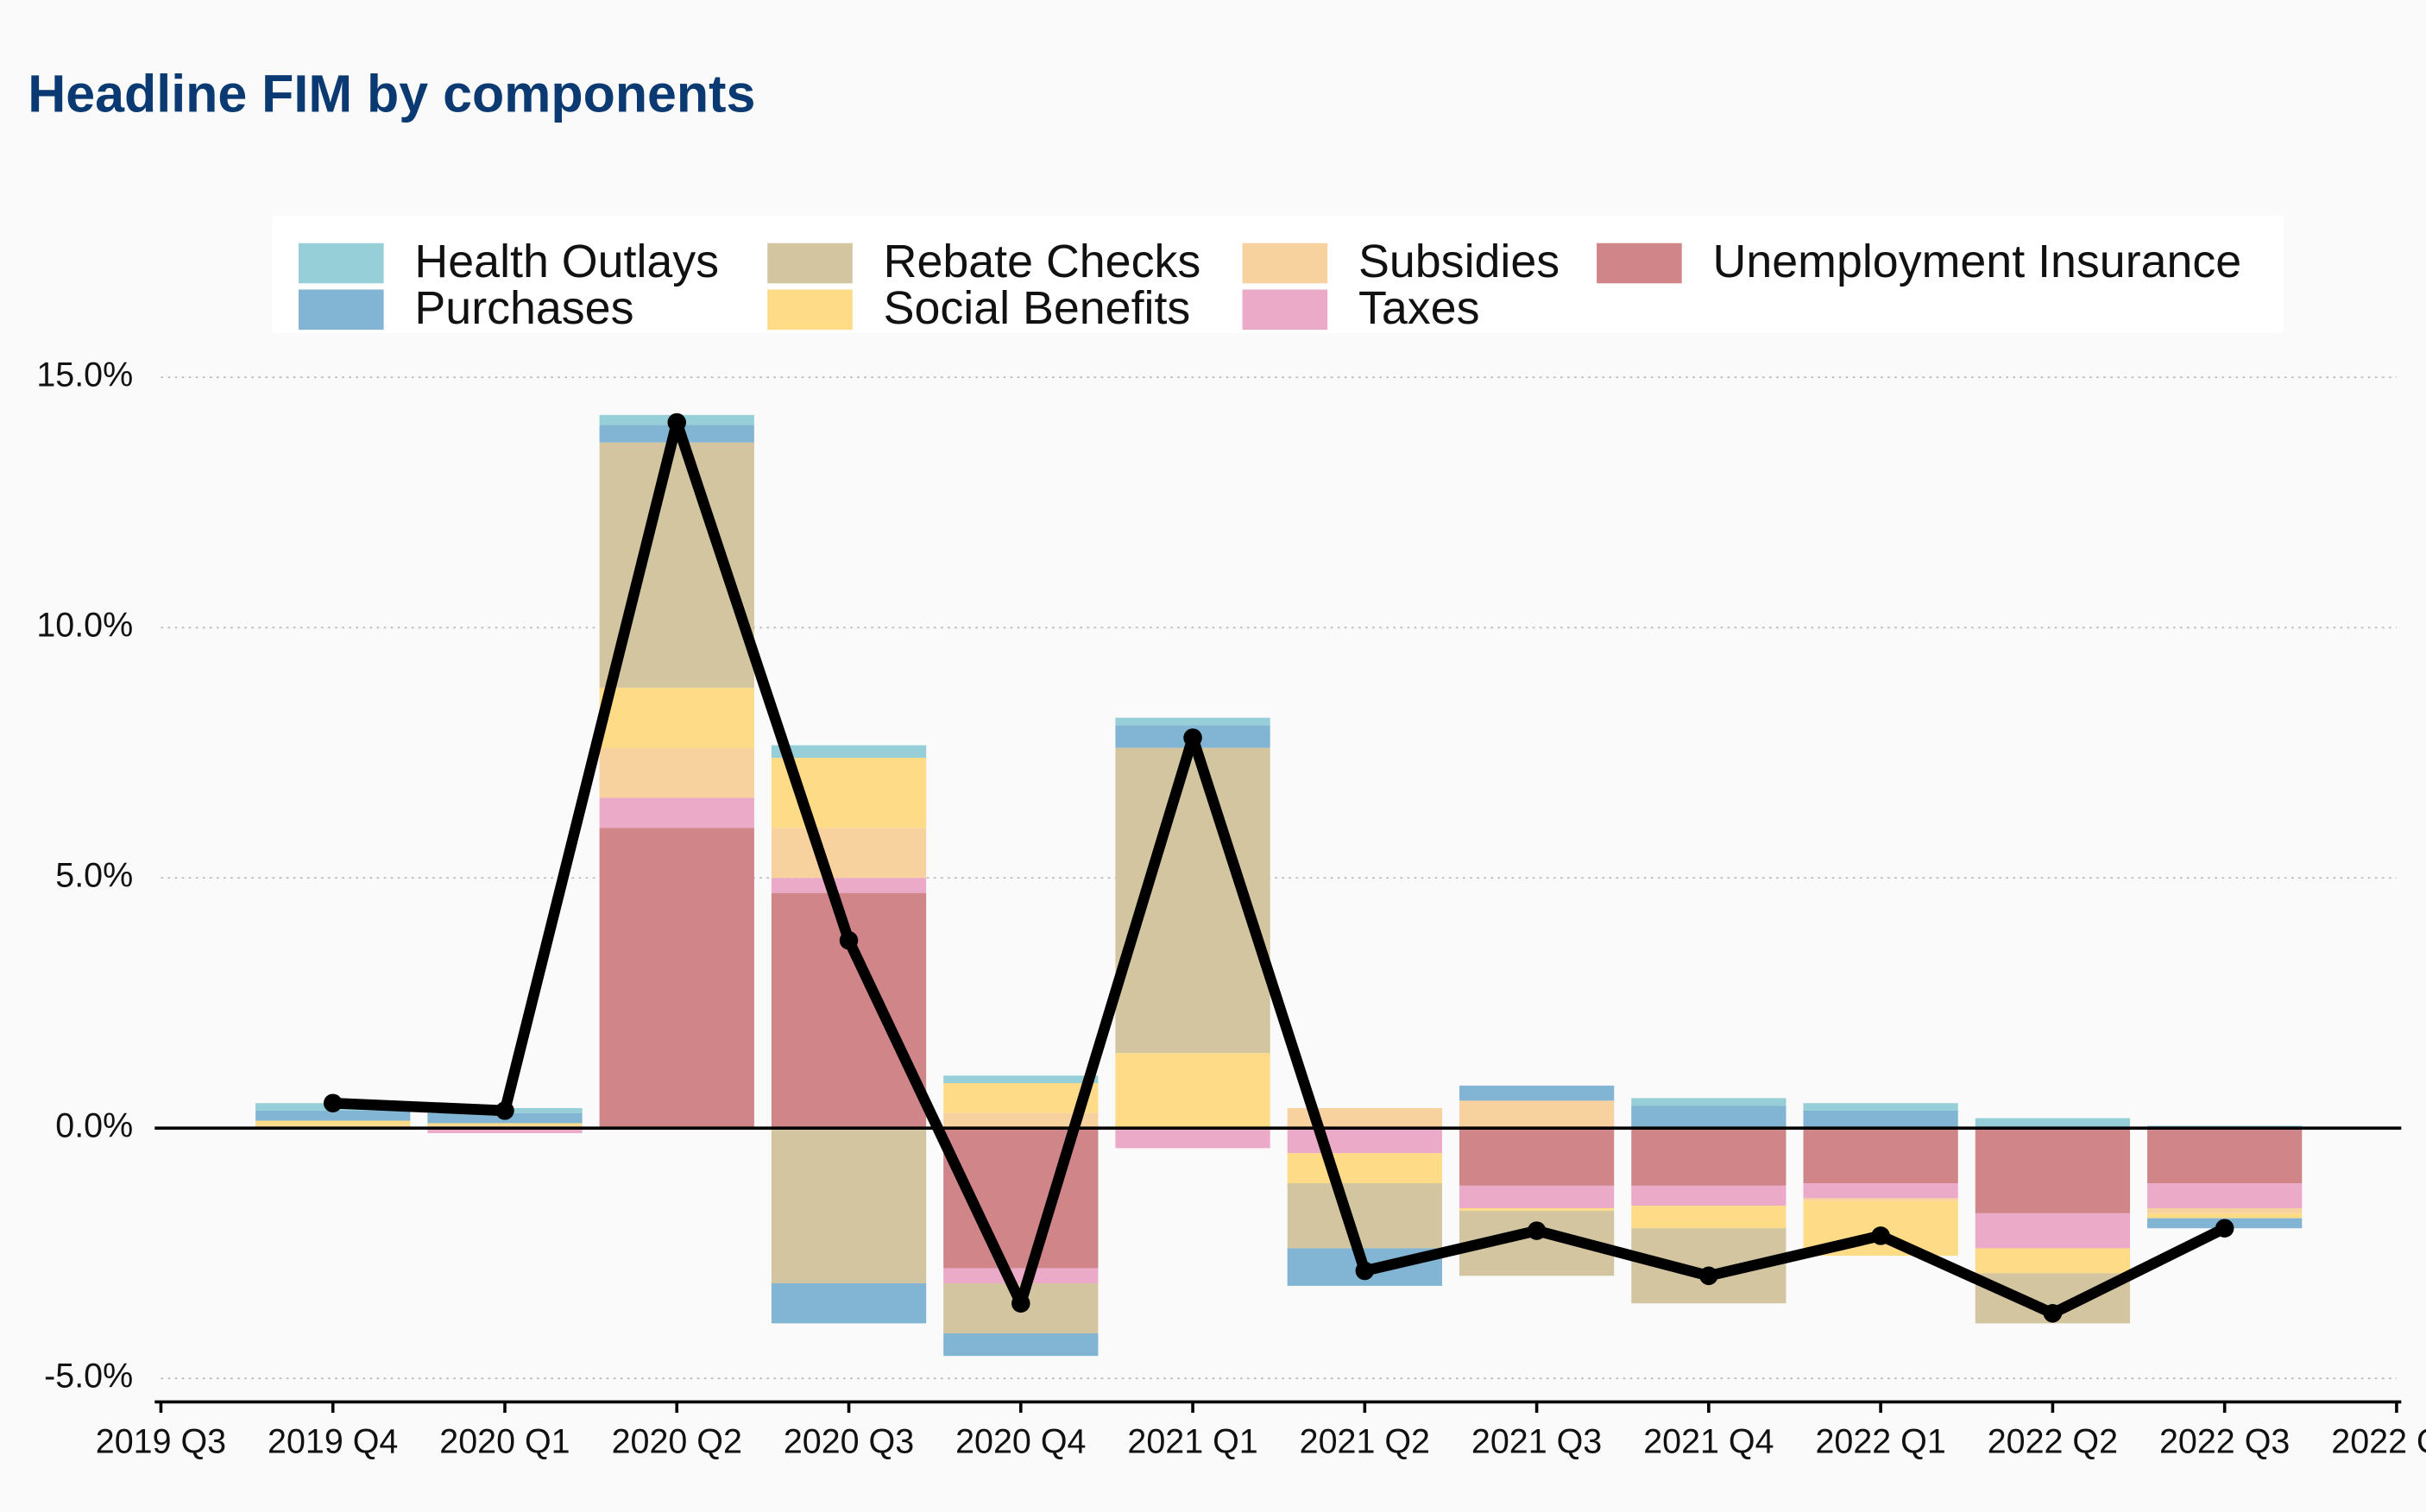 This screenshot has height=1512, width=2426. Describe the element at coordinates (505, 1441) in the screenshot. I see `x-tick-label: 2020 Q1` at that location.